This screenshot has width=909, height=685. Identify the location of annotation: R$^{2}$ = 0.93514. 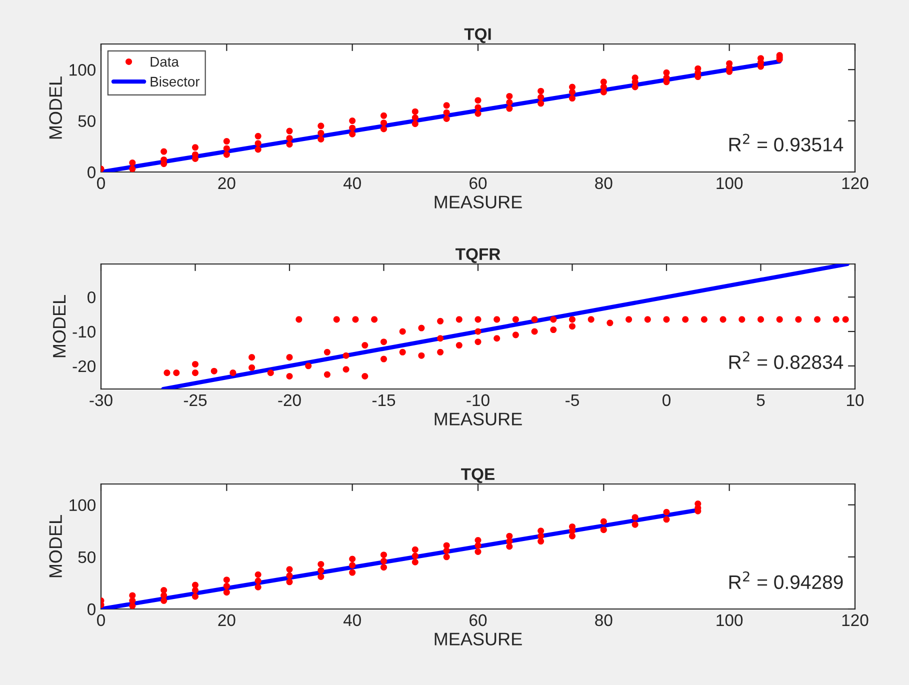
(786, 143).